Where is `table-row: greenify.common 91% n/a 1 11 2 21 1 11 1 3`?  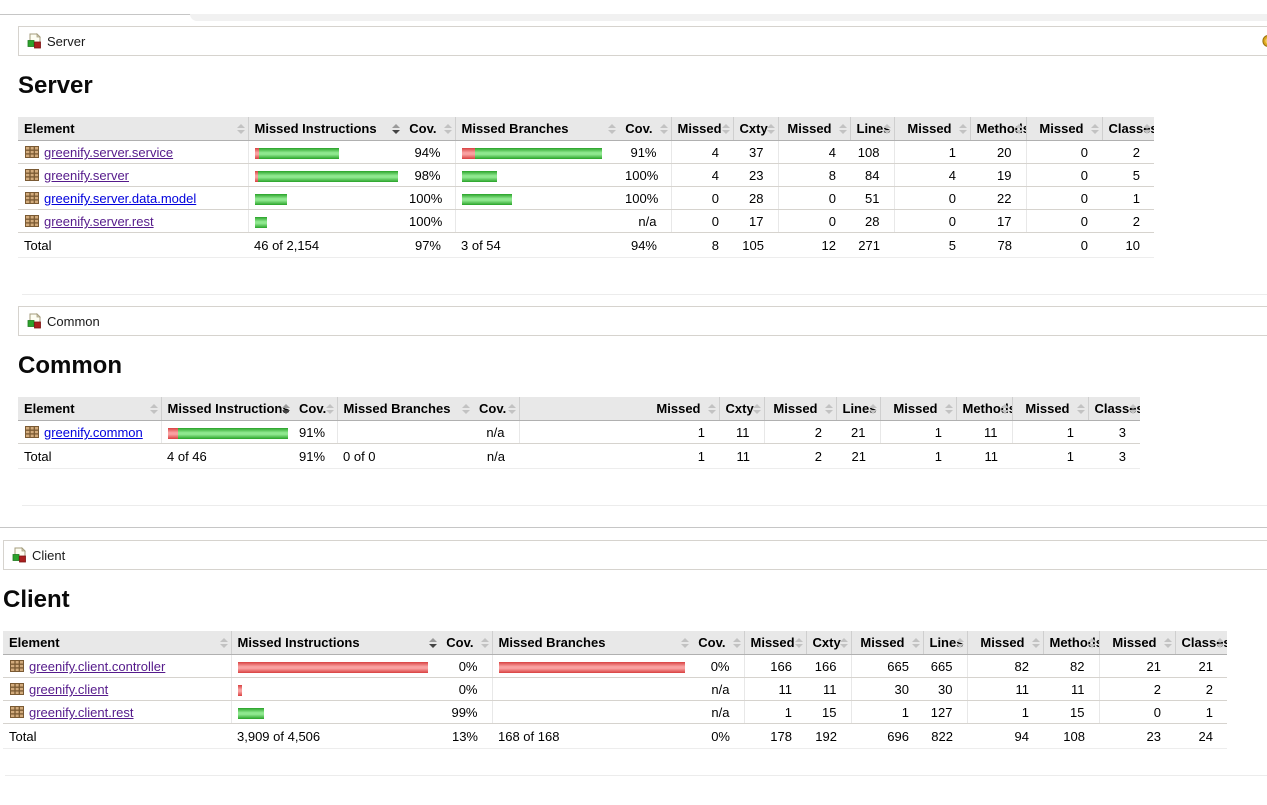 table-row: greenify.common 91% n/a 1 11 2 21 1 11 1 3 is located at coordinates (579, 432).